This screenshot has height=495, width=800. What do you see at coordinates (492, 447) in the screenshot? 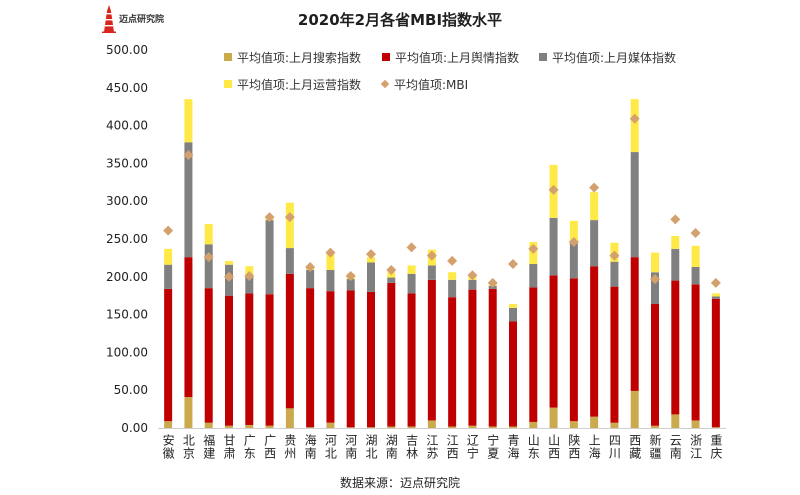
I see `x-tick-label: 宁夏` at bounding box center [492, 447].